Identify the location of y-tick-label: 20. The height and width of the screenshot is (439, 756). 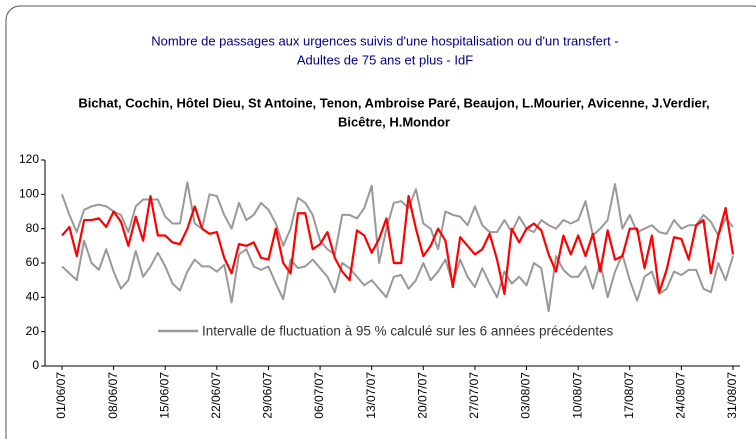
(33, 331).